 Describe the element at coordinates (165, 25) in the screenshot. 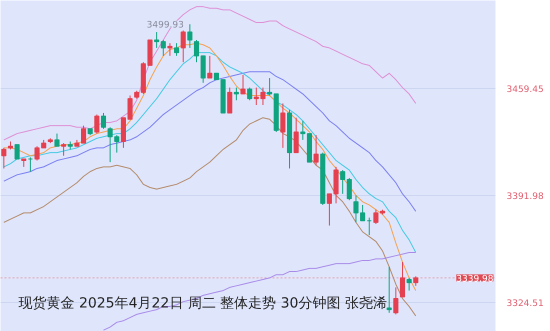

I see `annotation: 3499.93` at that location.